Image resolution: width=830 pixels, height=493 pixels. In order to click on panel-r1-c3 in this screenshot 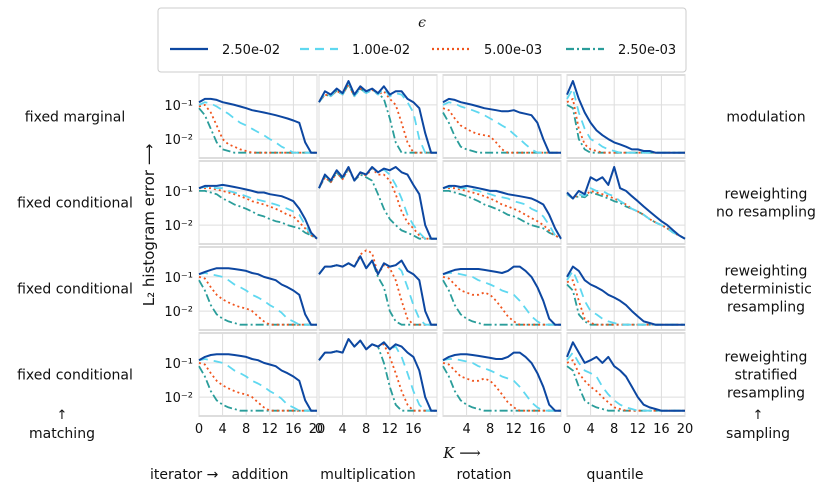, I will do `click(502, 116)`.